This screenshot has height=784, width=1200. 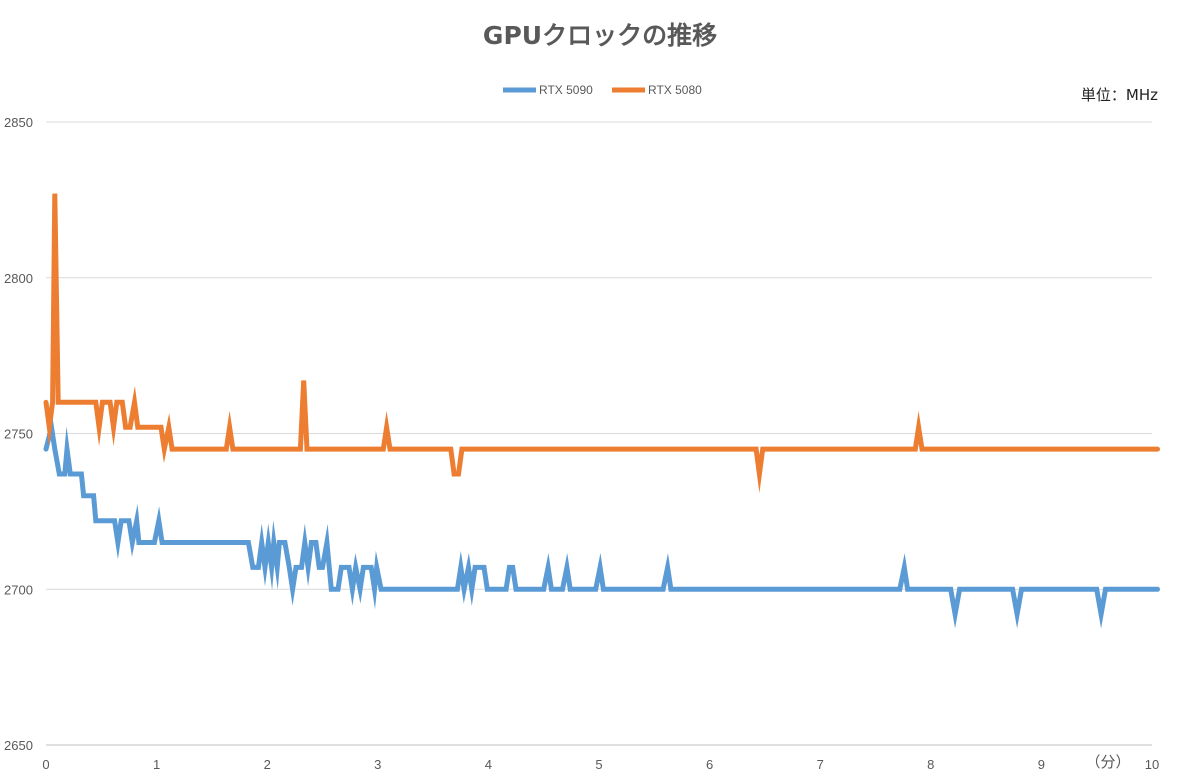 What do you see at coordinates (820, 764) in the screenshot?
I see `x-tick-label: 7` at bounding box center [820, 764].